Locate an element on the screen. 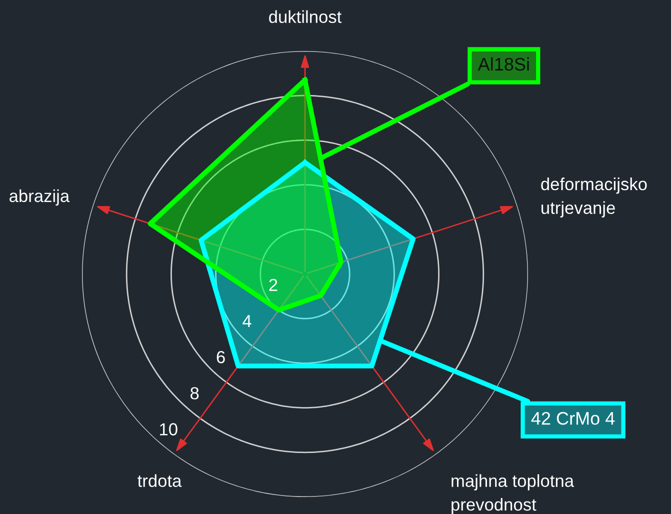  text: Al18Si is located at coordinates (503, 64).